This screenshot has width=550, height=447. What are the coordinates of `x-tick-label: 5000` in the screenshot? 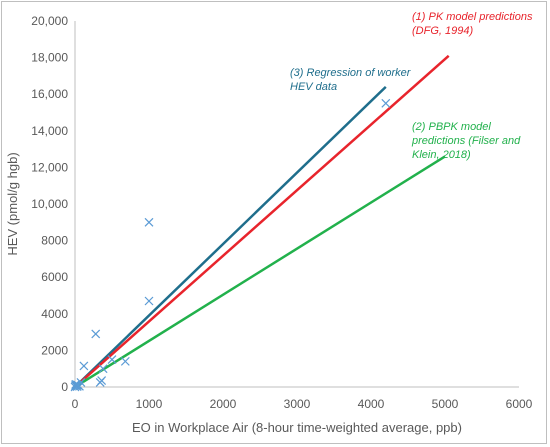 It's located at (445, 404).